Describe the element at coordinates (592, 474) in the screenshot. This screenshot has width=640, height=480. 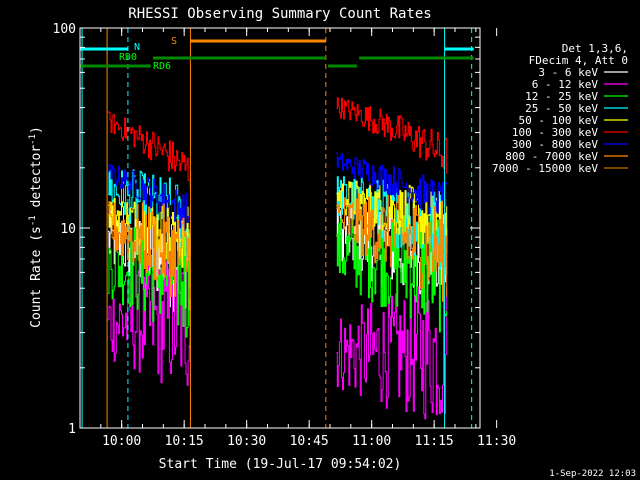
I see `timestamp: 1-Sep-2022 12:03` at that location.